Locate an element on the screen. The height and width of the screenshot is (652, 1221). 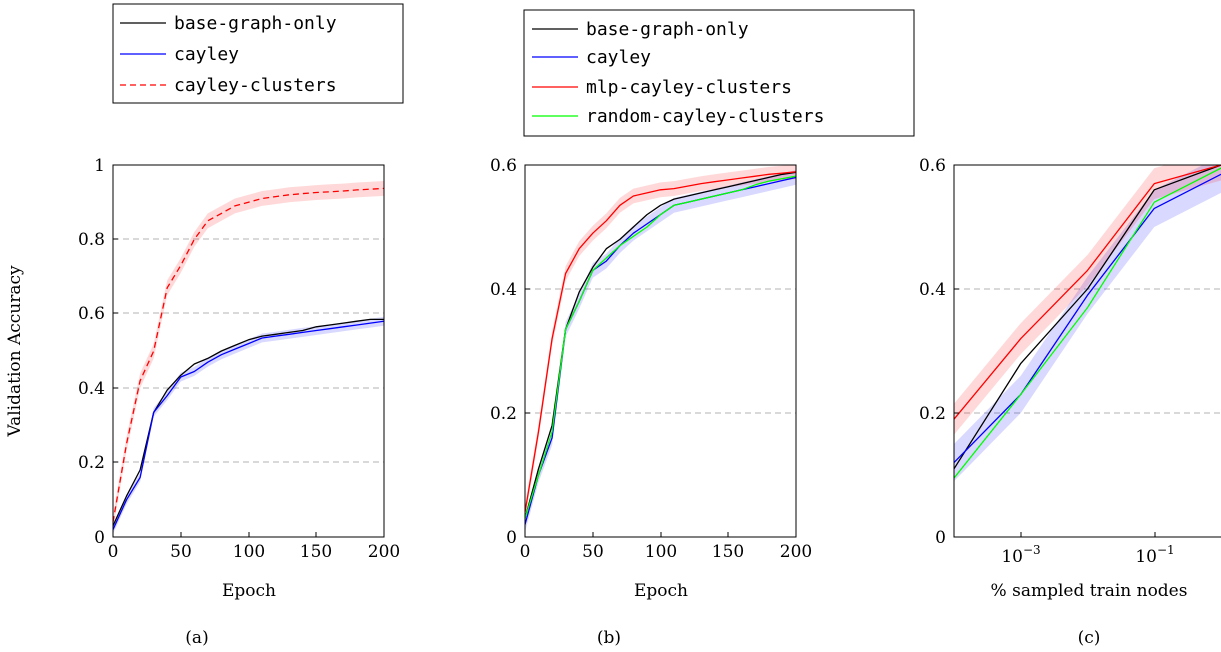
panel-c-plot is located at coordinates (1087, 316).